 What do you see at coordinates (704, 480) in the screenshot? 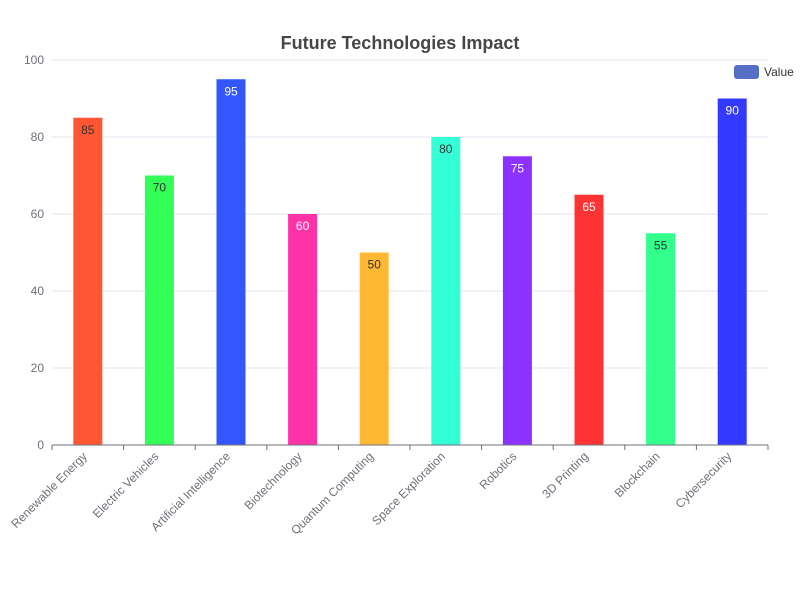
I see `x-tick-label: Cybersecurity` at bounding box center [704, 480].